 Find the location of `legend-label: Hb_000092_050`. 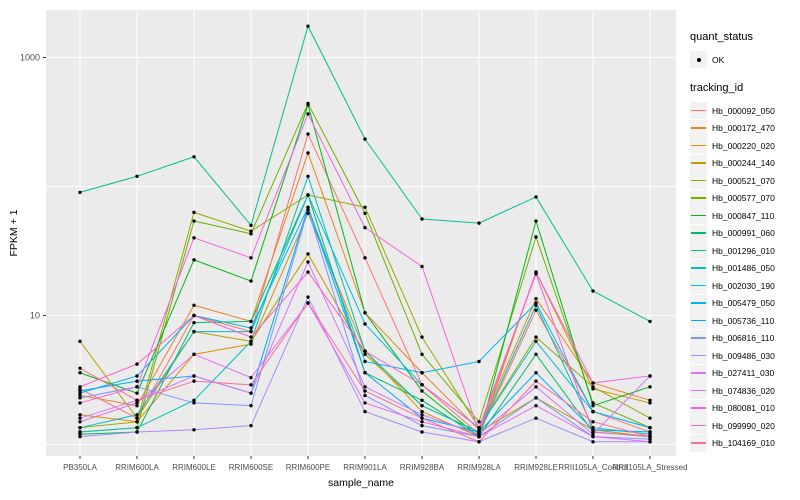

legend-label: Hb_000092_050 is located at coordinates (743, 110).